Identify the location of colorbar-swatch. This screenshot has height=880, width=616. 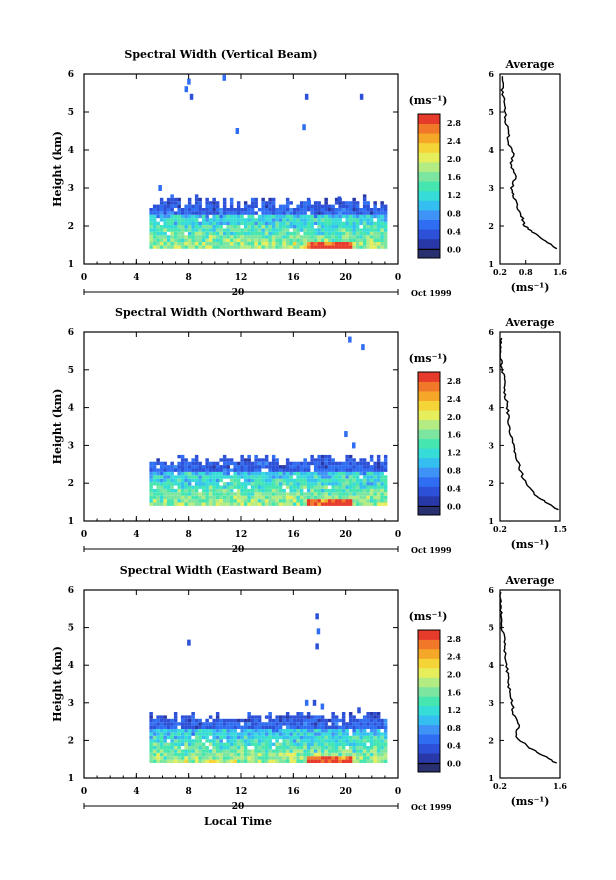
(429, 224).